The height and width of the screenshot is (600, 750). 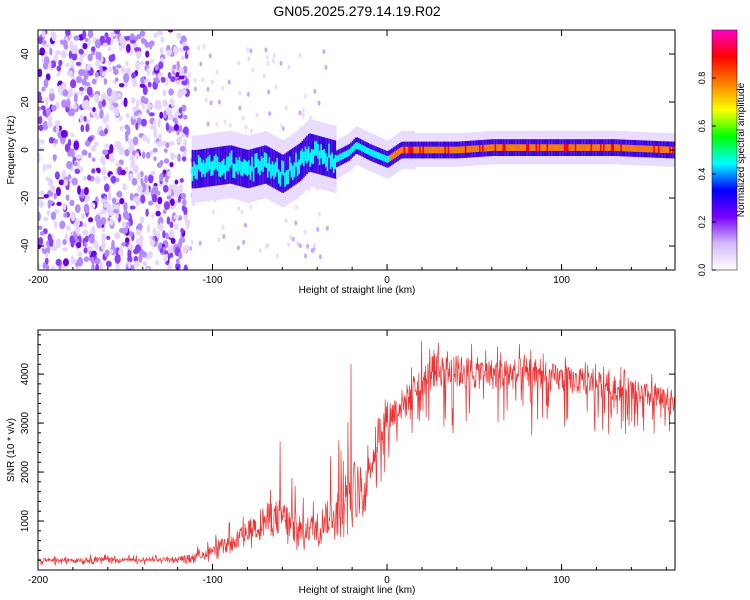 I want to click on spectrogram-y-tick-label: -40, so click(x=25, y=245).